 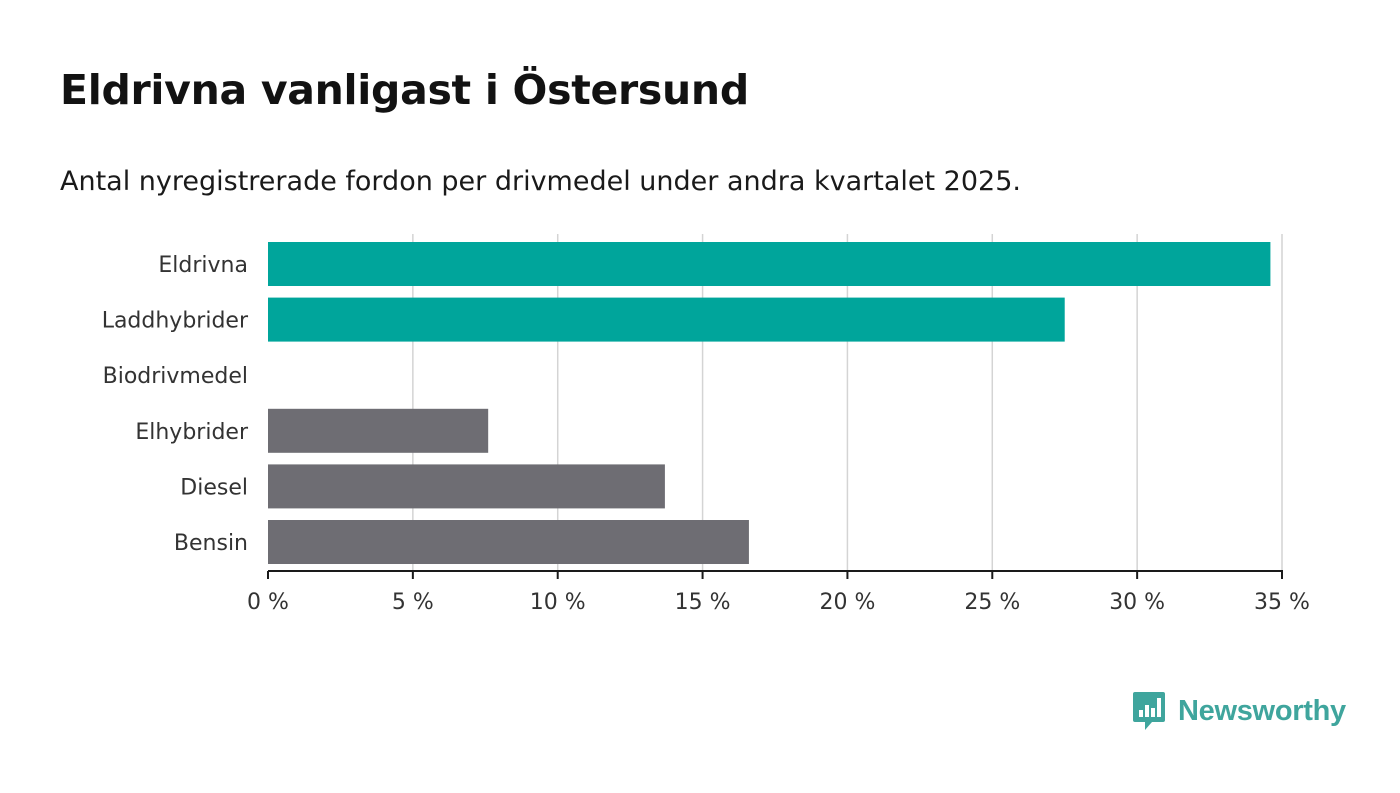 What do you see at coordinates (769, 264) in the screenshot?
I see `bar-eldrivna` at bounding box center [769, 264].